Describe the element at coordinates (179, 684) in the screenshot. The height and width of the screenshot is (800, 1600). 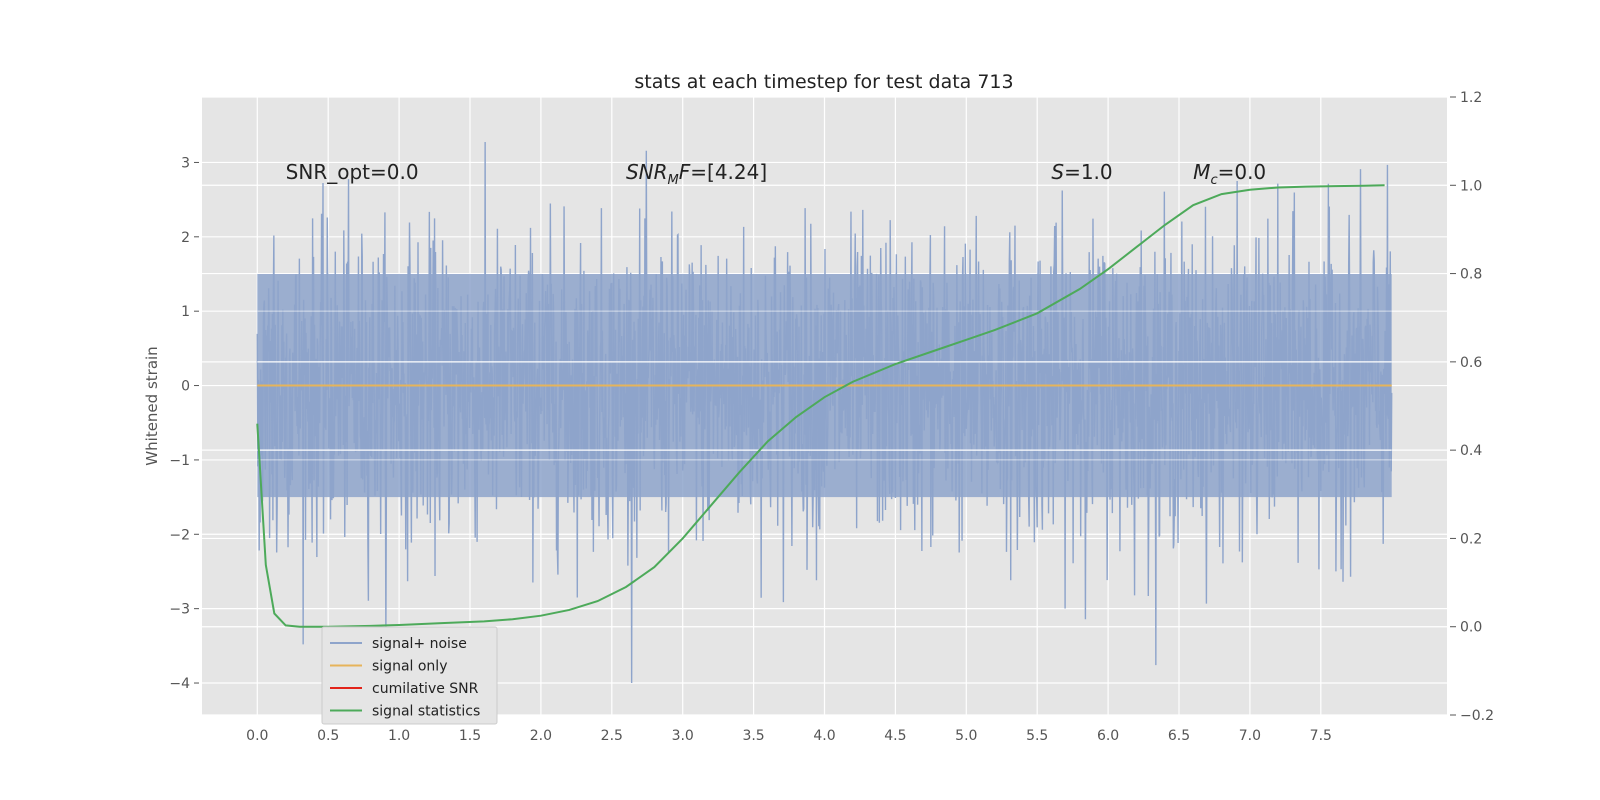
I see `y-tick-label: −4` at that location.